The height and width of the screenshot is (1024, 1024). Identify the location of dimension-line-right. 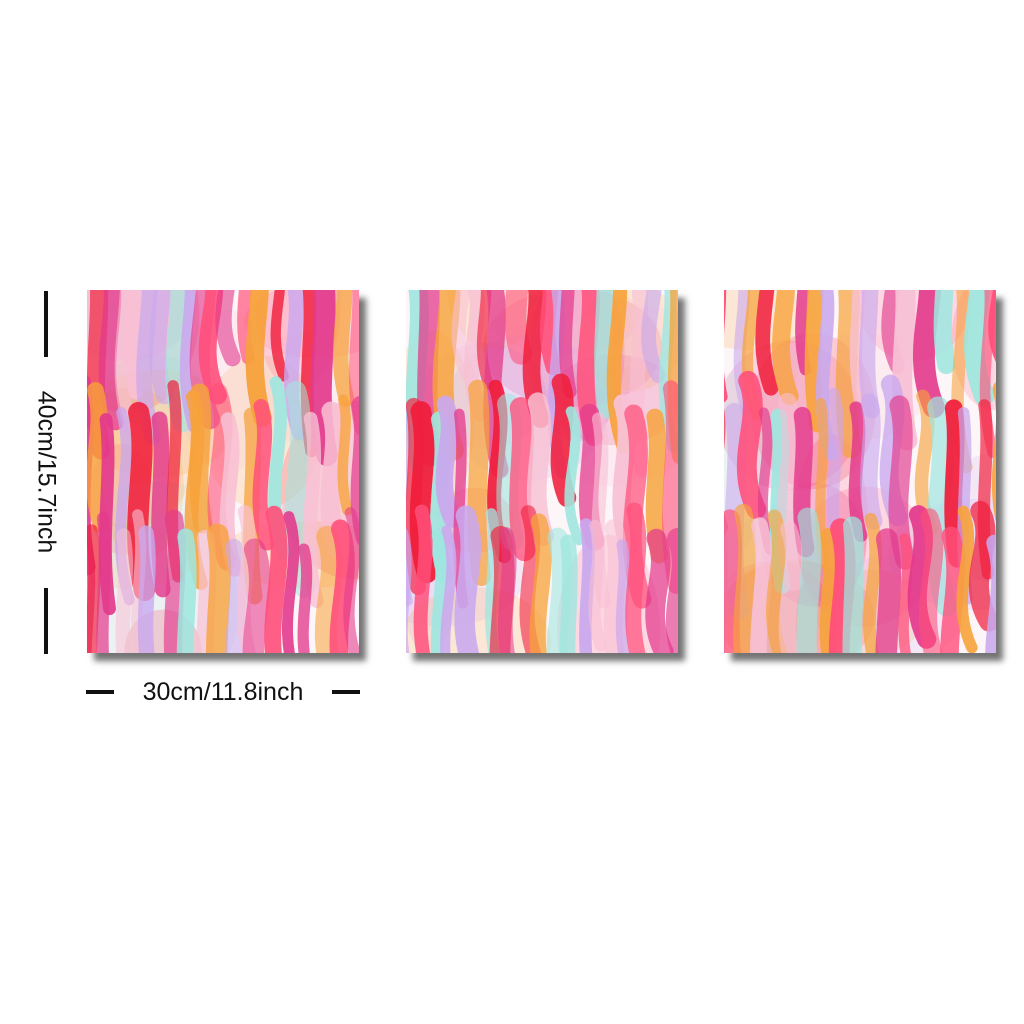
(346, 692).